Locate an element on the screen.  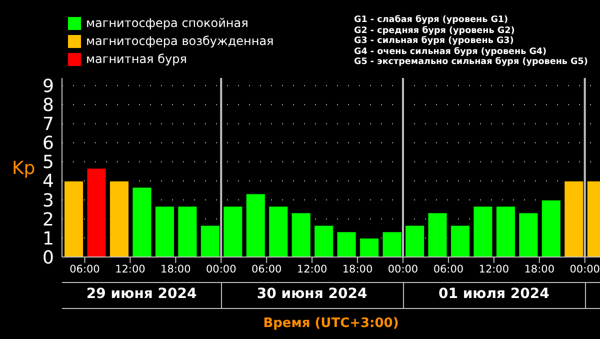
y-tick-label: 2 is located at coordinates (48, 219).